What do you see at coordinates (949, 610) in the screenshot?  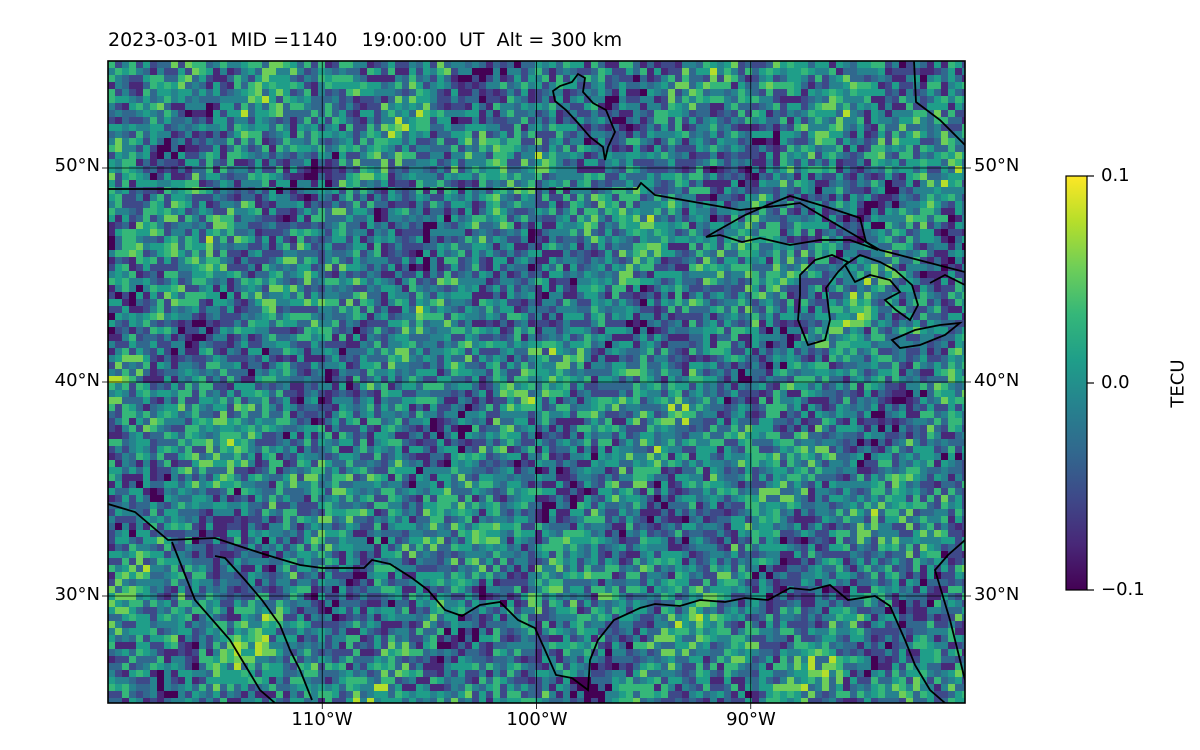 I see `atlantic-coast` at bounding box center [949, 610].